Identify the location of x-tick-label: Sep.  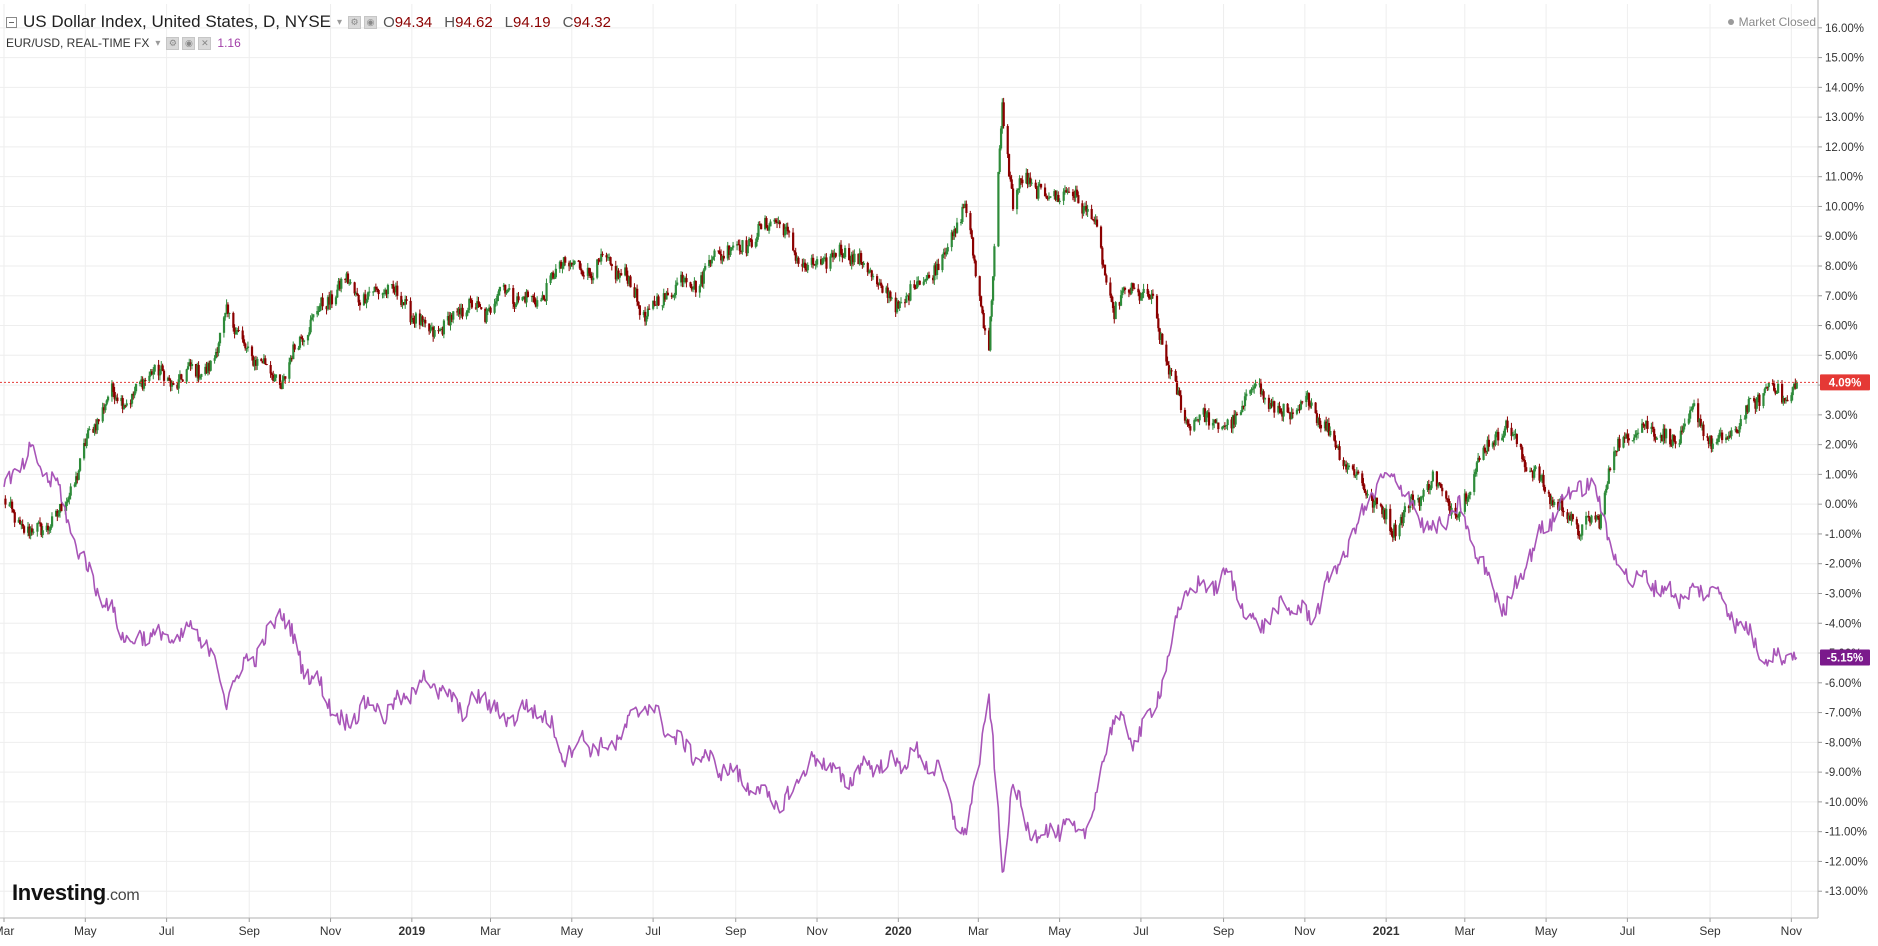
(736, 931).